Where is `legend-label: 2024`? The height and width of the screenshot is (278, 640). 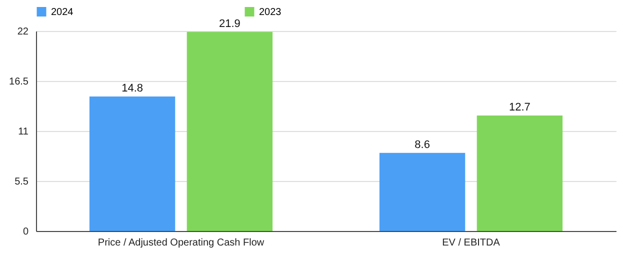
legend-label: 2024 is located at coordinates (62, 12).